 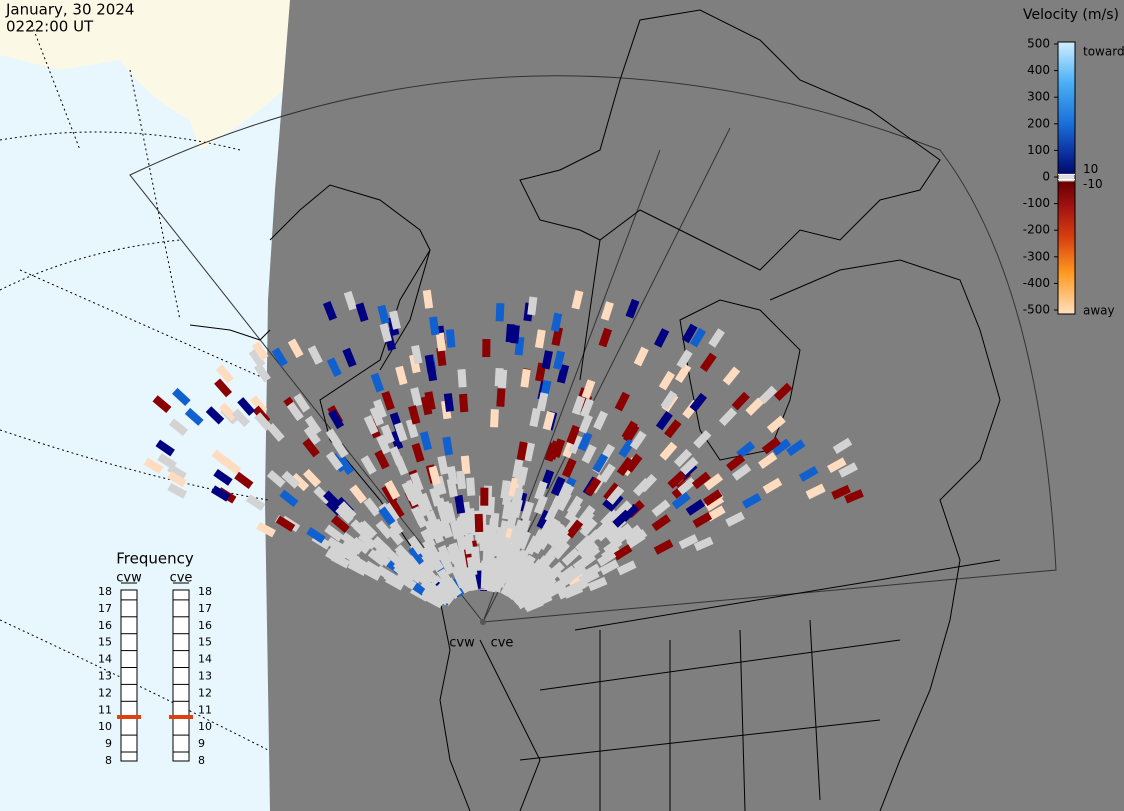 What do you see at coordinates (1036, 203) in the screenshot?
I see `scale-tick-label: -100` at bounding box center [1036, 203].